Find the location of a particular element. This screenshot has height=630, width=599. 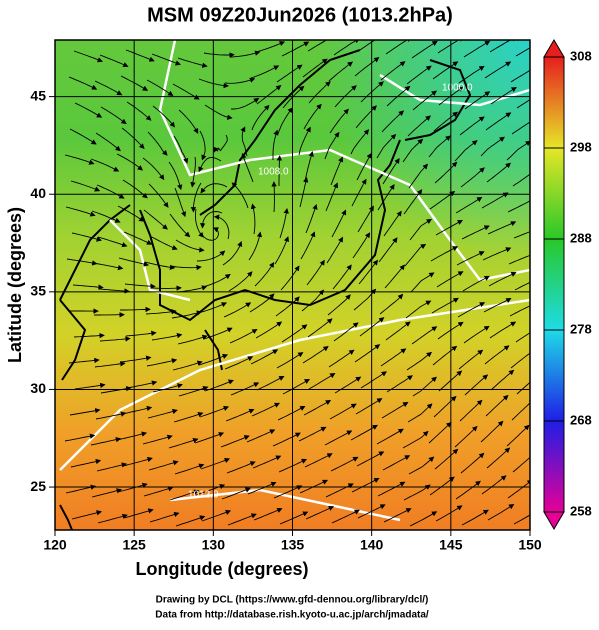

y-tick-label: 30 is located at coordinates (38, 388).